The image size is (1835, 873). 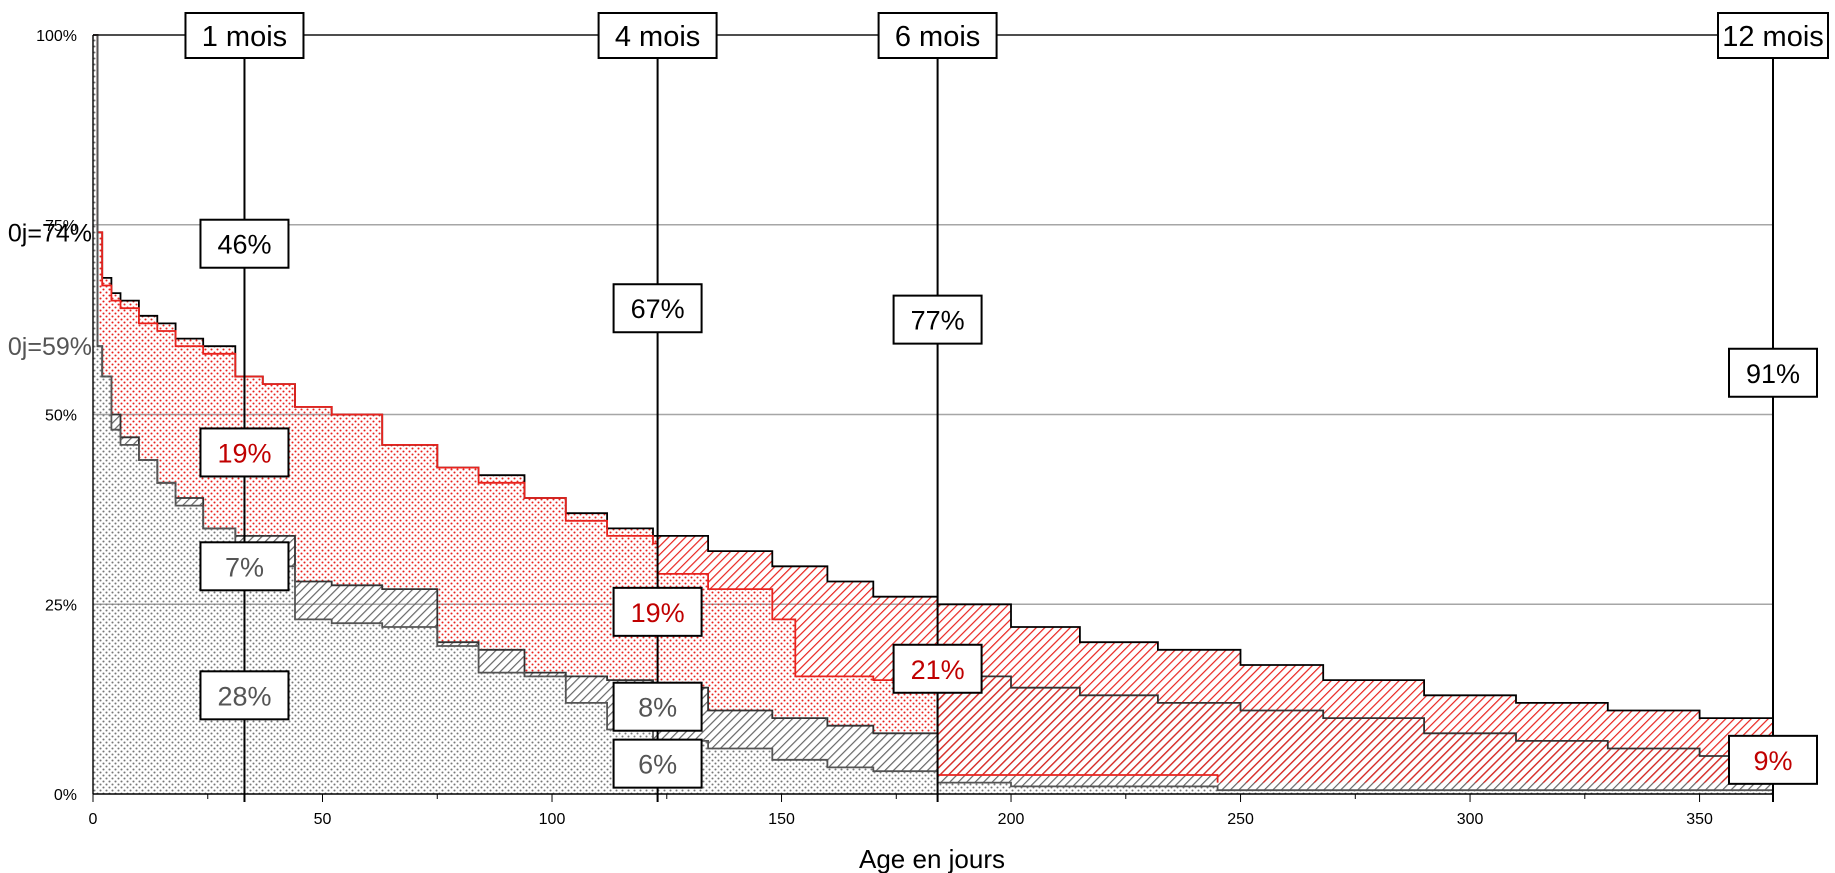 What do you see at coordinates (1355, 729) in the screenshot?
I see `area-red-hatched-c` at bounding box center [1355, 729].